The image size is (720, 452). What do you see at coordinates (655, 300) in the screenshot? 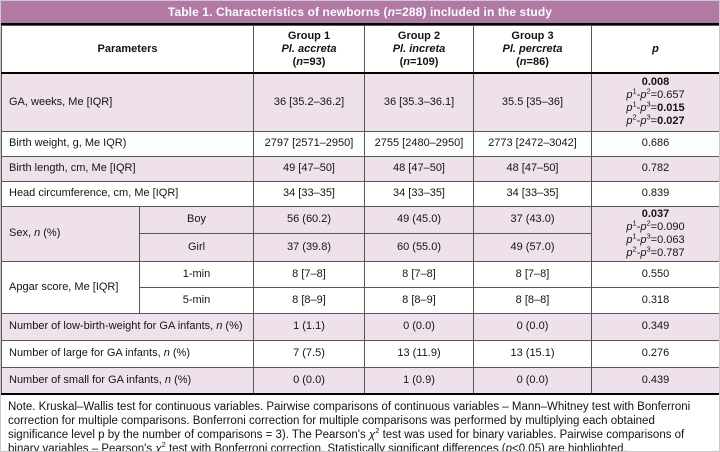
I see `p-value-cell: 0.318` at bounding box center [655, 300].